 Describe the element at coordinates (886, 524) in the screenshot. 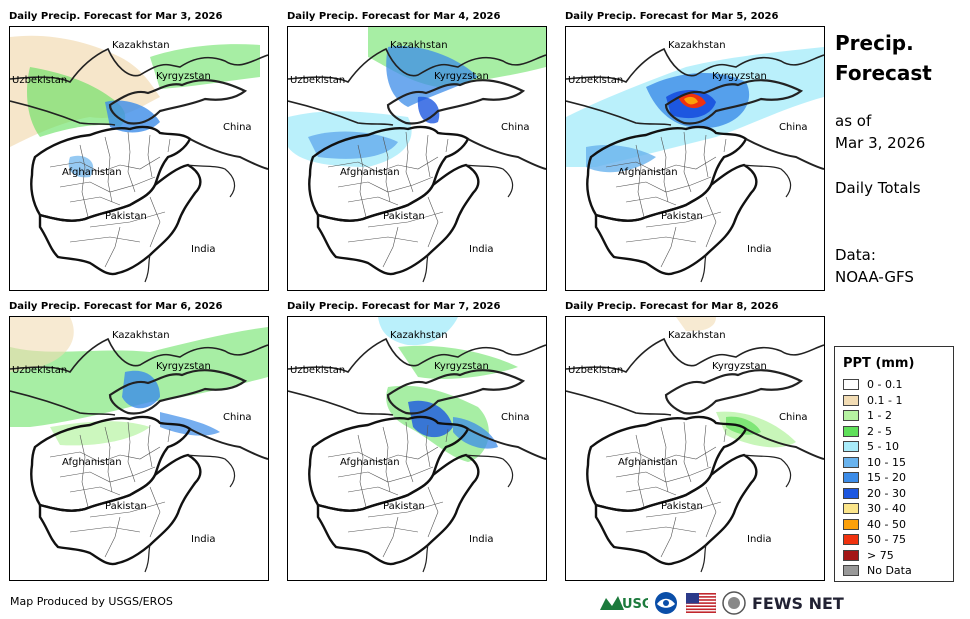

I see `legend-label: 40 - 50` at that location.